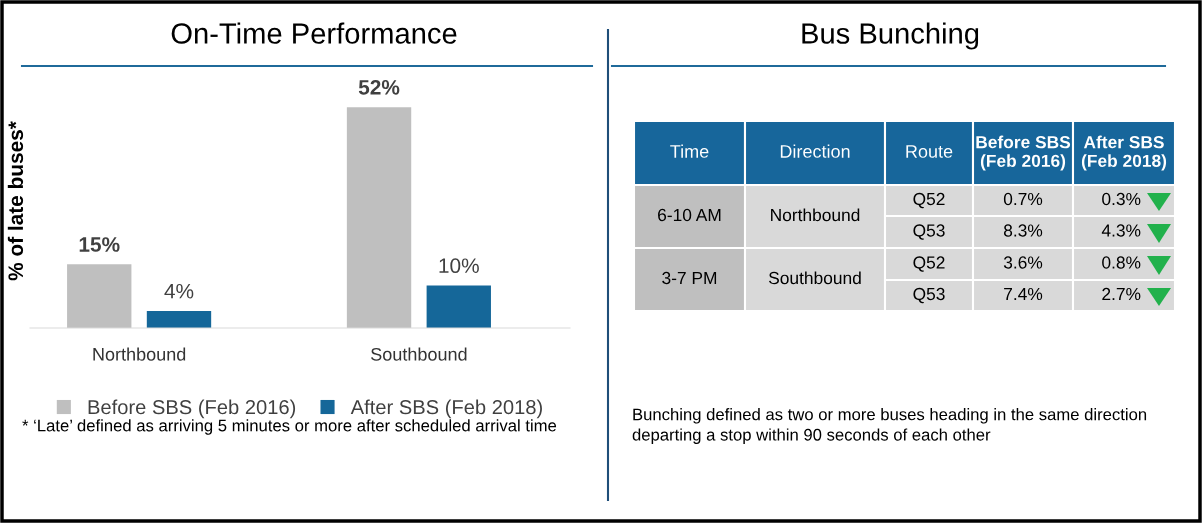 Image resolution: width=1202 pixels, height=524 pixels. I want to click on text: 3-7 PM, so click(689, 278).